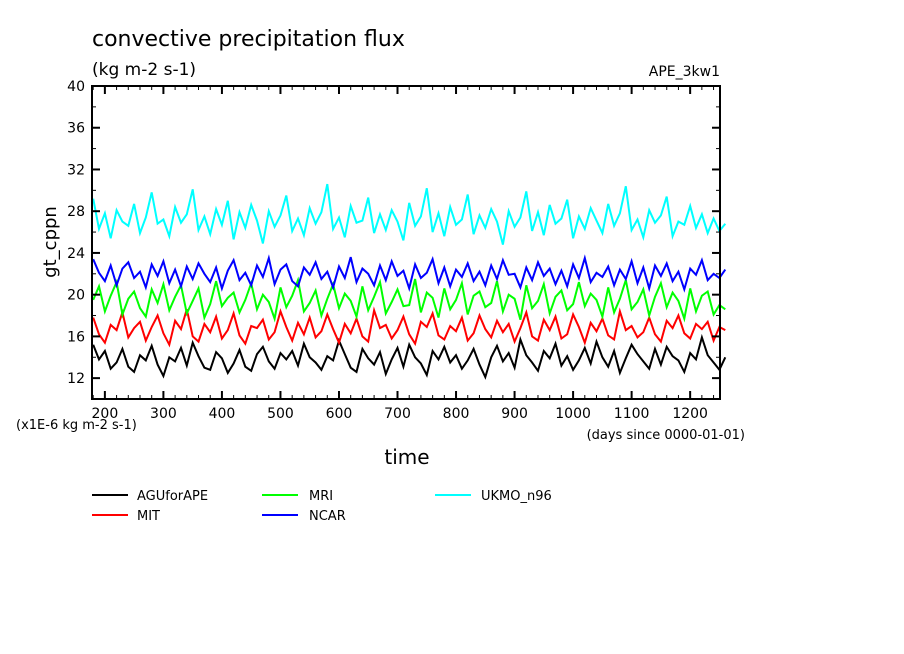  What do you see at coordinates (409, 299) in the screenshot?
I see `series-line-MRI` at bounding box center [409, 299].